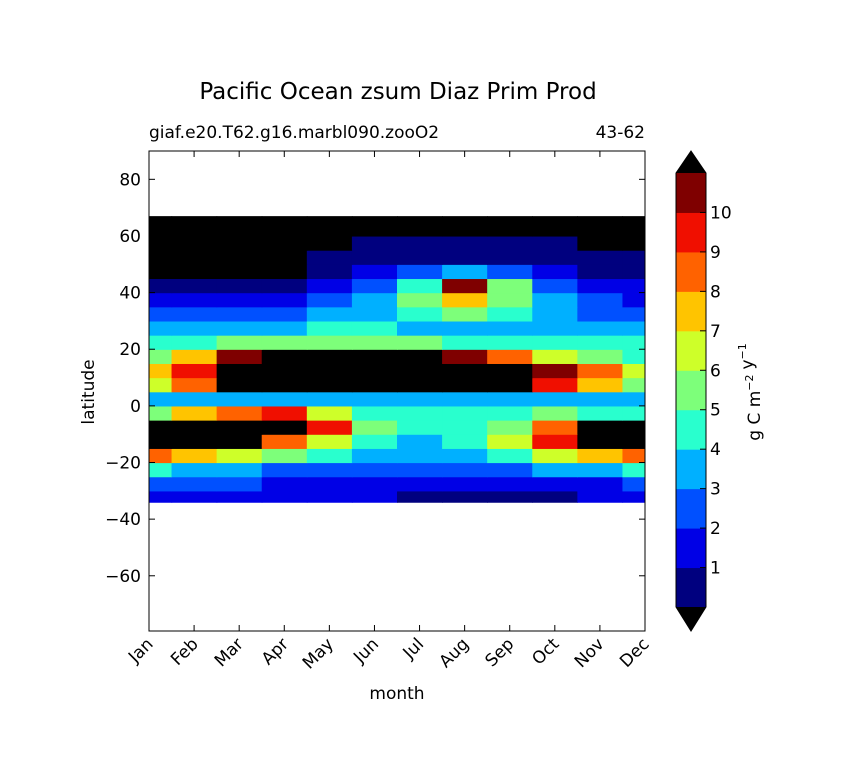 The height and width of the screenshot is (783, 844). I want to click on x-axis-label: month, so click(396, 694).